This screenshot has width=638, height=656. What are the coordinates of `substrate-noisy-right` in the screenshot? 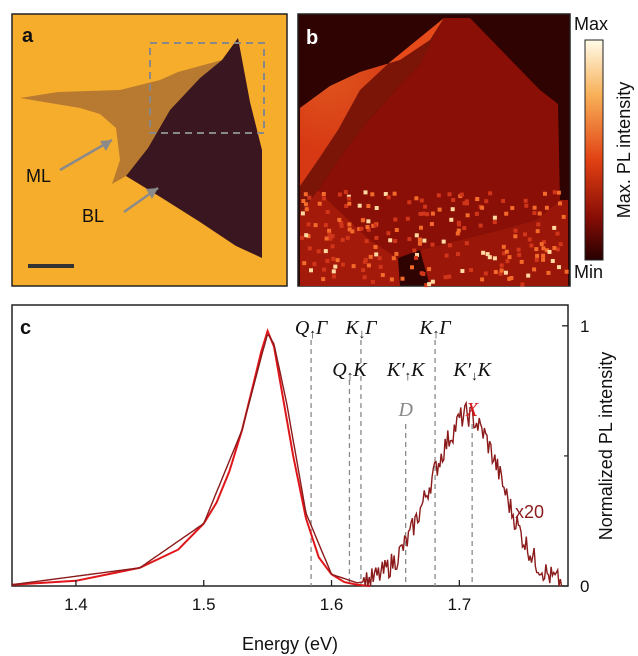 It's located at (494, 243).